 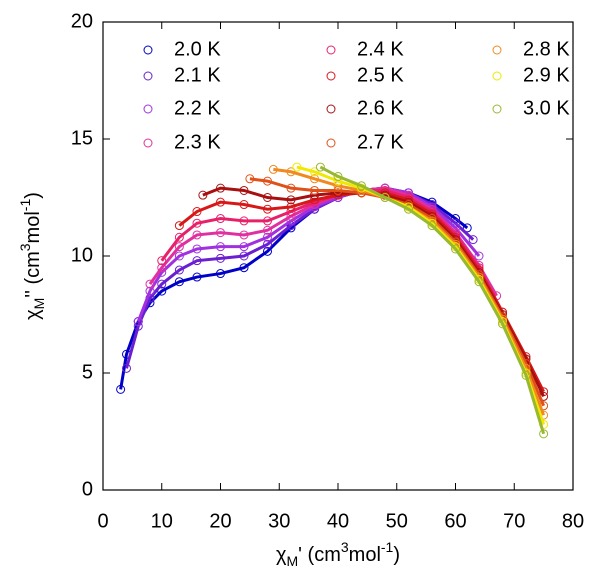 What do you see at coordinates (33, 314) in the screenshot?
I see `axis-label-part: χ` at bounding box center [33, 314].